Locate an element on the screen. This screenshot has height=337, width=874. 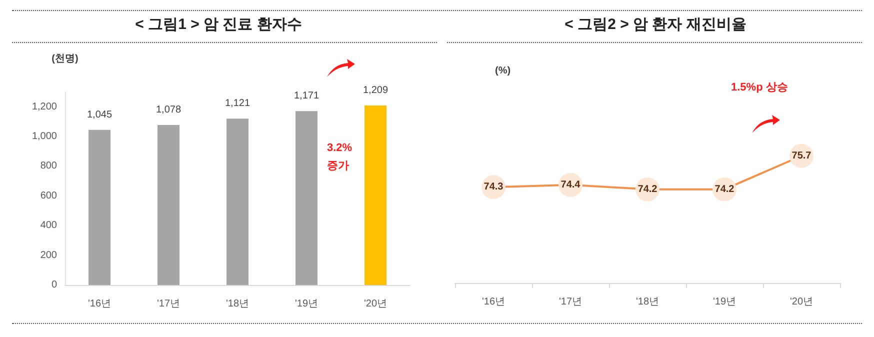
chart-title: < 그림1 > 암 진료 환자수 is located at coordinates (218, 24).